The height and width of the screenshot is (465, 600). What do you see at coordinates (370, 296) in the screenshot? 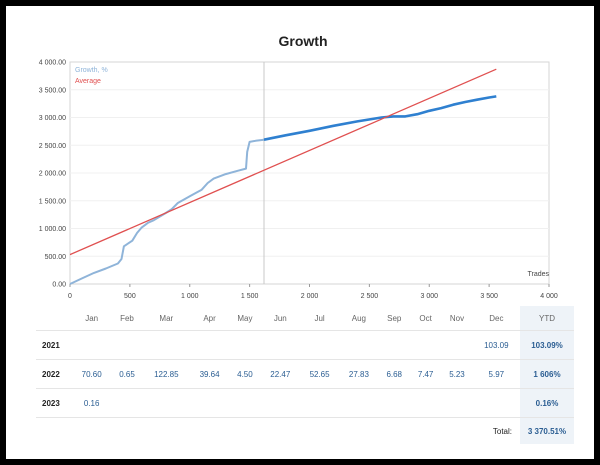
I see `x-tick-label: 2 500` at bounding box center [370, 296].